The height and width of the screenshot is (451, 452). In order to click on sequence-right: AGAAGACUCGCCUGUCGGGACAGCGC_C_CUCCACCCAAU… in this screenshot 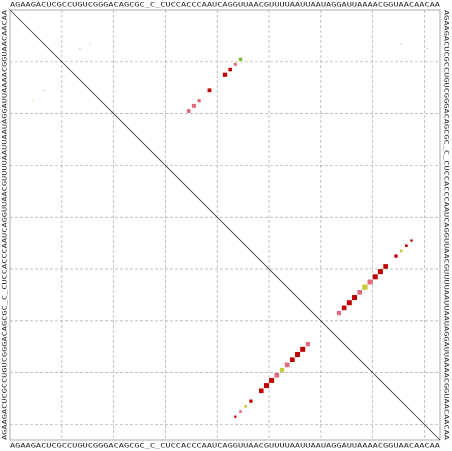, I will do `click(446, 225)`.